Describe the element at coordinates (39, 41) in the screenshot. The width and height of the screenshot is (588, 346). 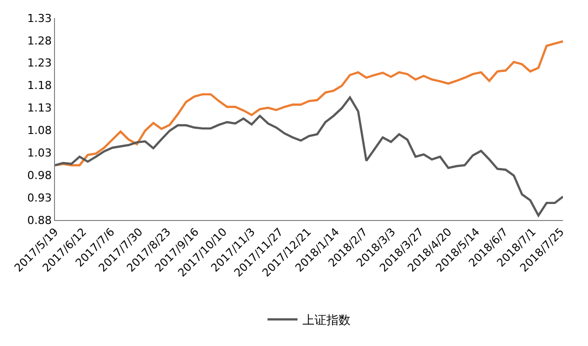
I see `y-tick-label: 1.28` at that location.